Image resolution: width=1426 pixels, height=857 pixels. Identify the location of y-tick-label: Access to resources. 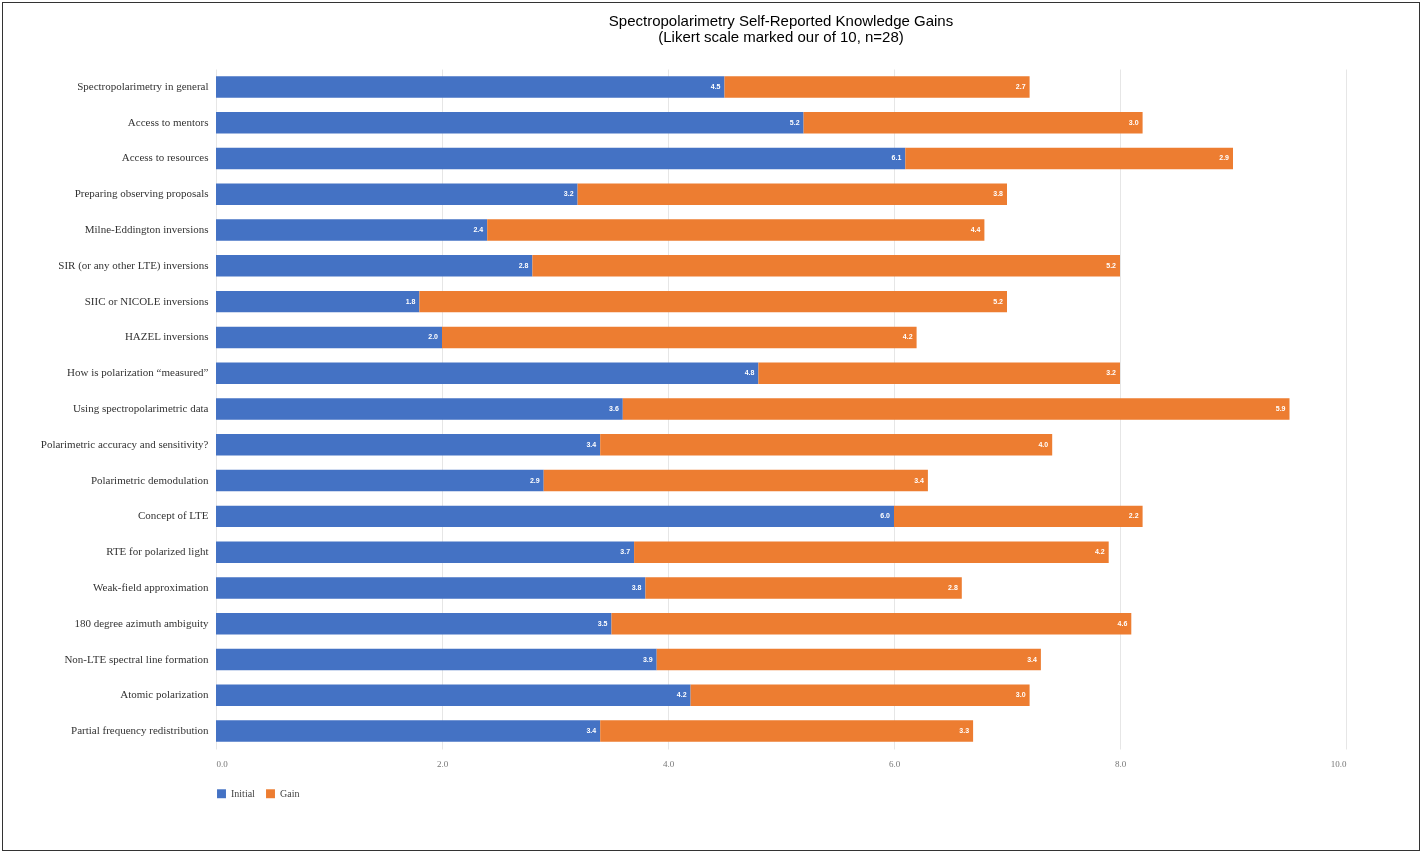
(165, 157).